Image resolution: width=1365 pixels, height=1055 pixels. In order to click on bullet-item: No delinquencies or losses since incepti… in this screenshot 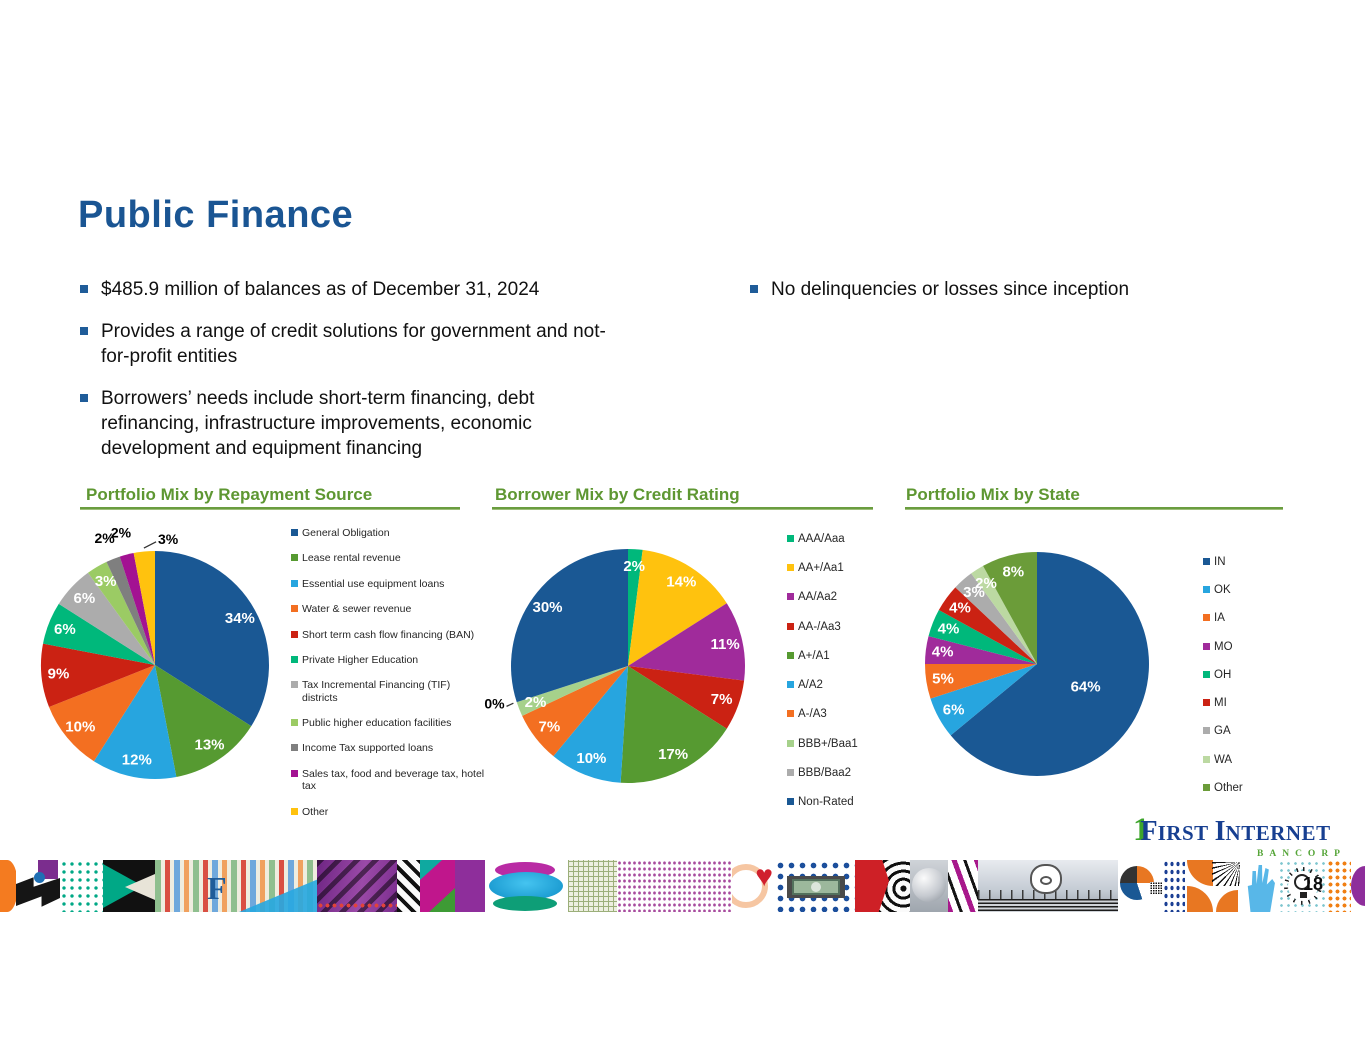, I will do `click(1018, 289)`.